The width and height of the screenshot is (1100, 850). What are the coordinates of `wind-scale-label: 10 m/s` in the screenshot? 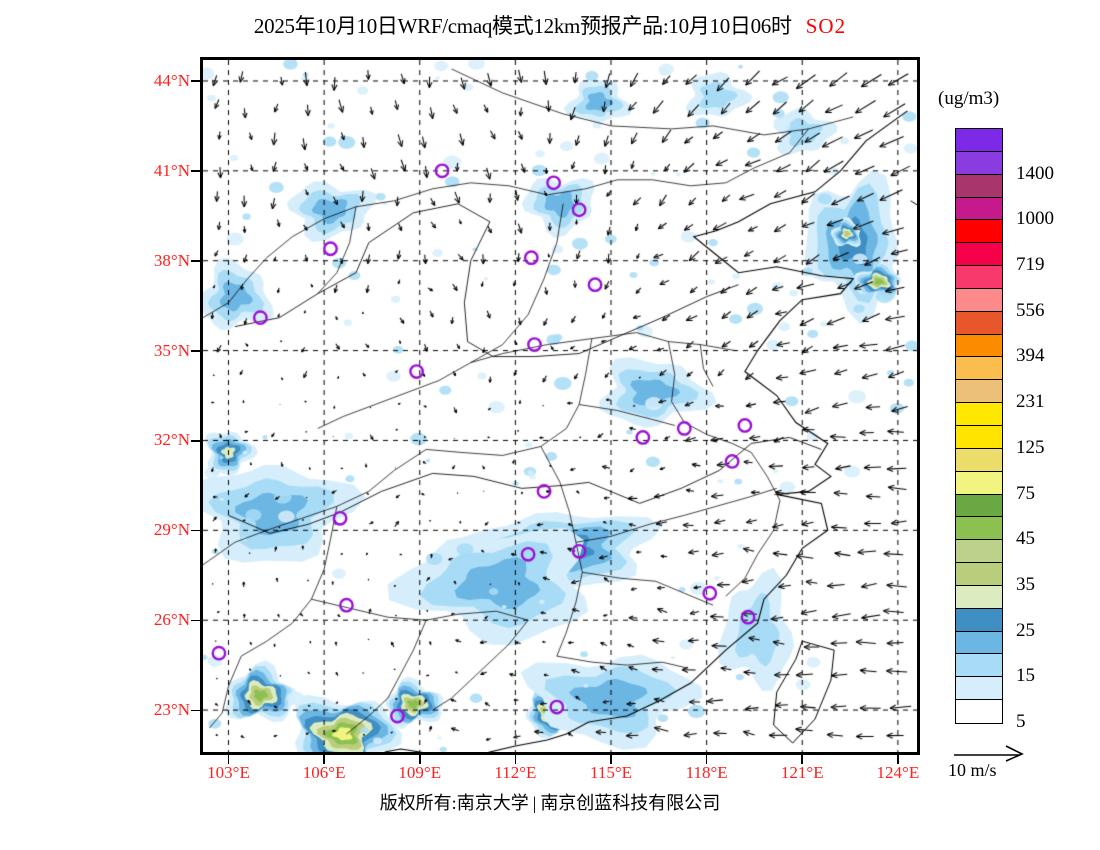 It's located at (972, 770).